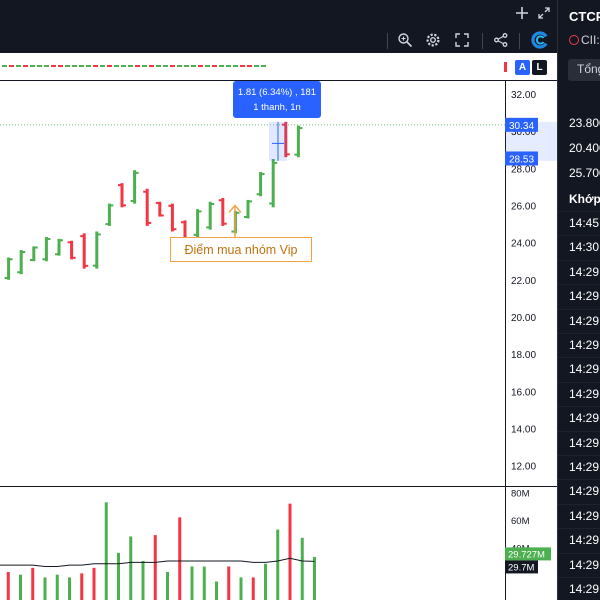 This screenshot has width=600, height=600. Describe the element at coordinates (544, 13) in the screenshot. I see `expand-icon` at that location.